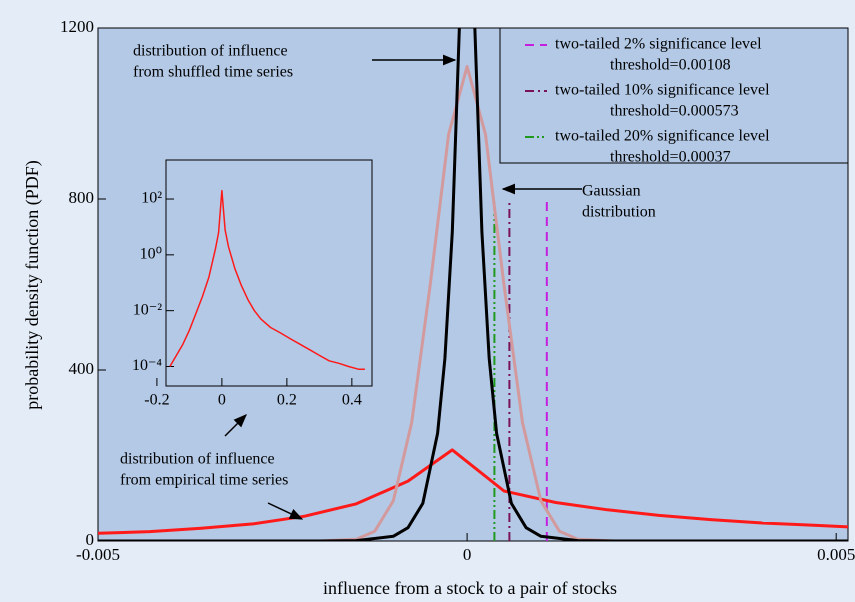 This screenshot has height=602, width=855. What do you see at coordinates (77, 26) in the screenshot?
I see `y-tick-label: 1200` at bounding box center [77, 26].